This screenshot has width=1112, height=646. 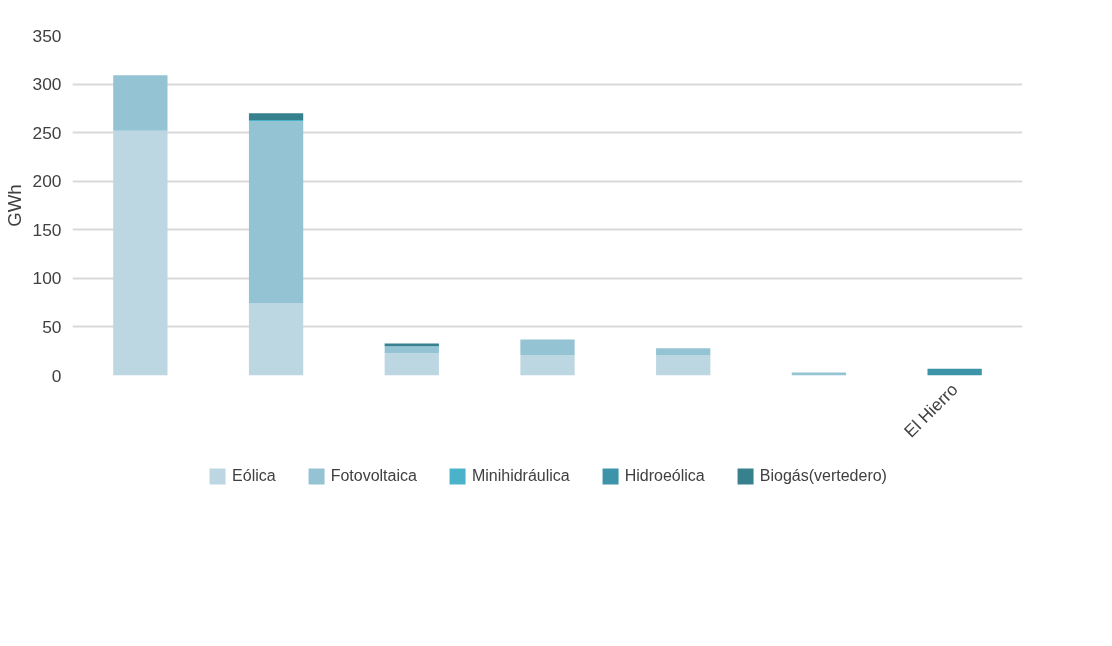 What do you see at coordinates (520, 476) in the screenshot?
I see `legend-label: Minihidráulica` at bounding box center [520, 476].